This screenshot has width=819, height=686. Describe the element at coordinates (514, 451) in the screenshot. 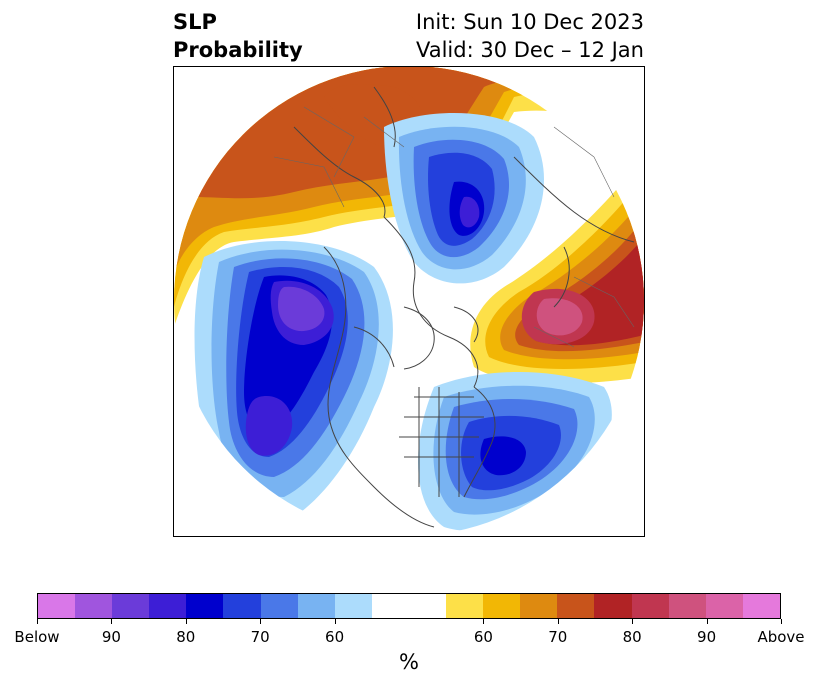

I see `below-region-atlantic` at that location.